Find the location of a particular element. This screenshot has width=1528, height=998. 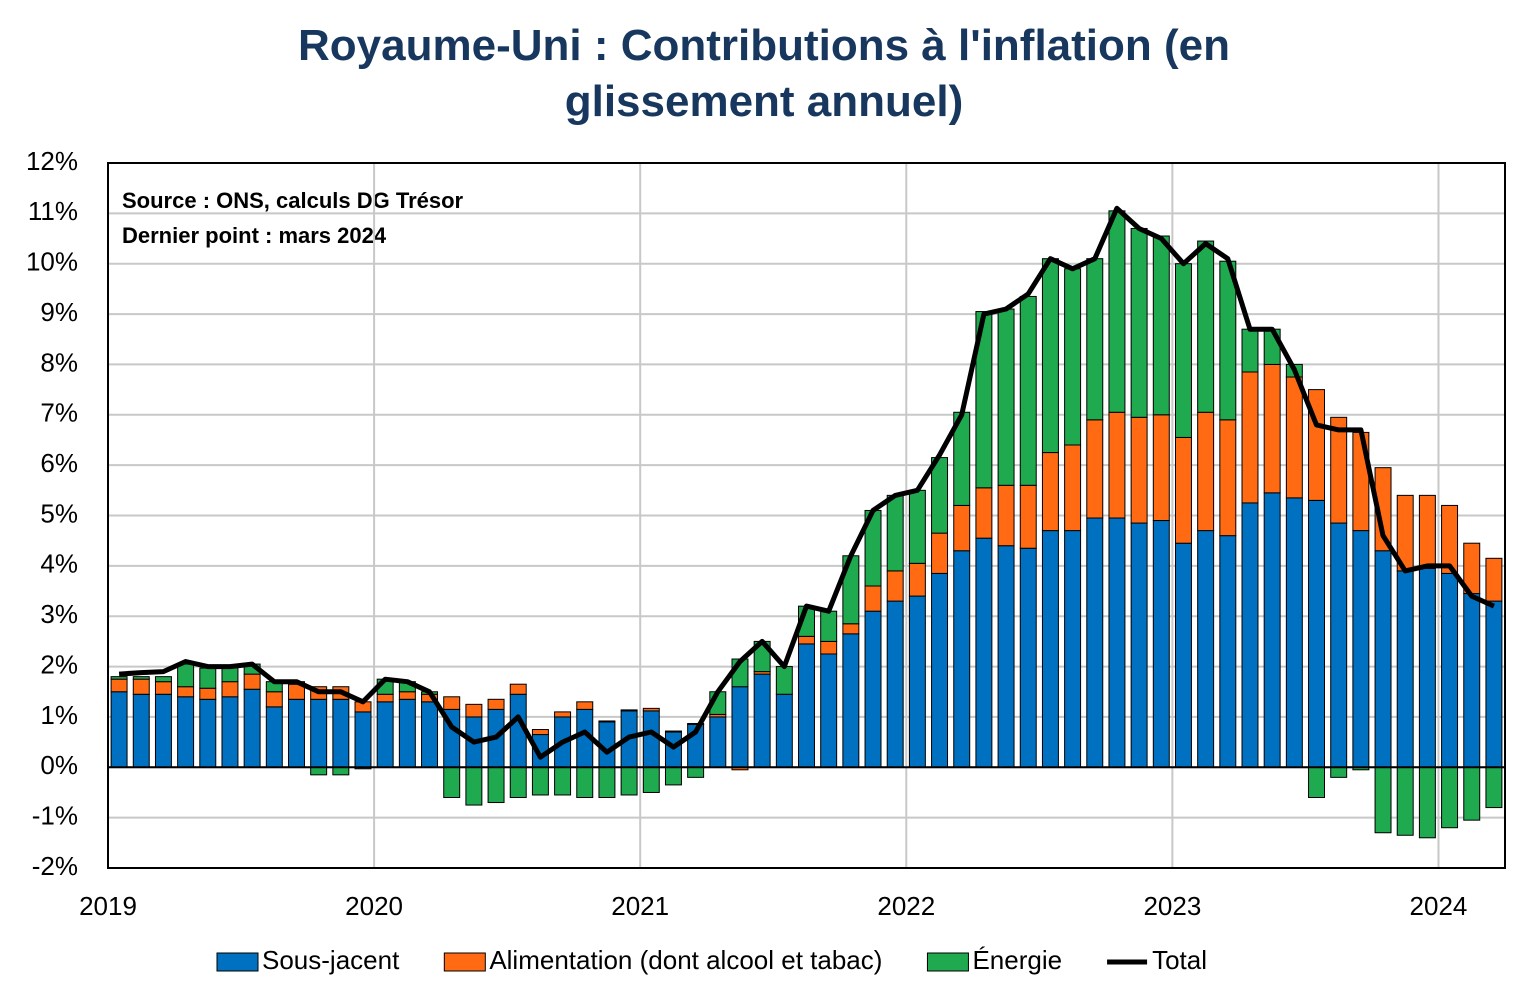

y-tick-label: 10% is located at coordinates (52, 262).